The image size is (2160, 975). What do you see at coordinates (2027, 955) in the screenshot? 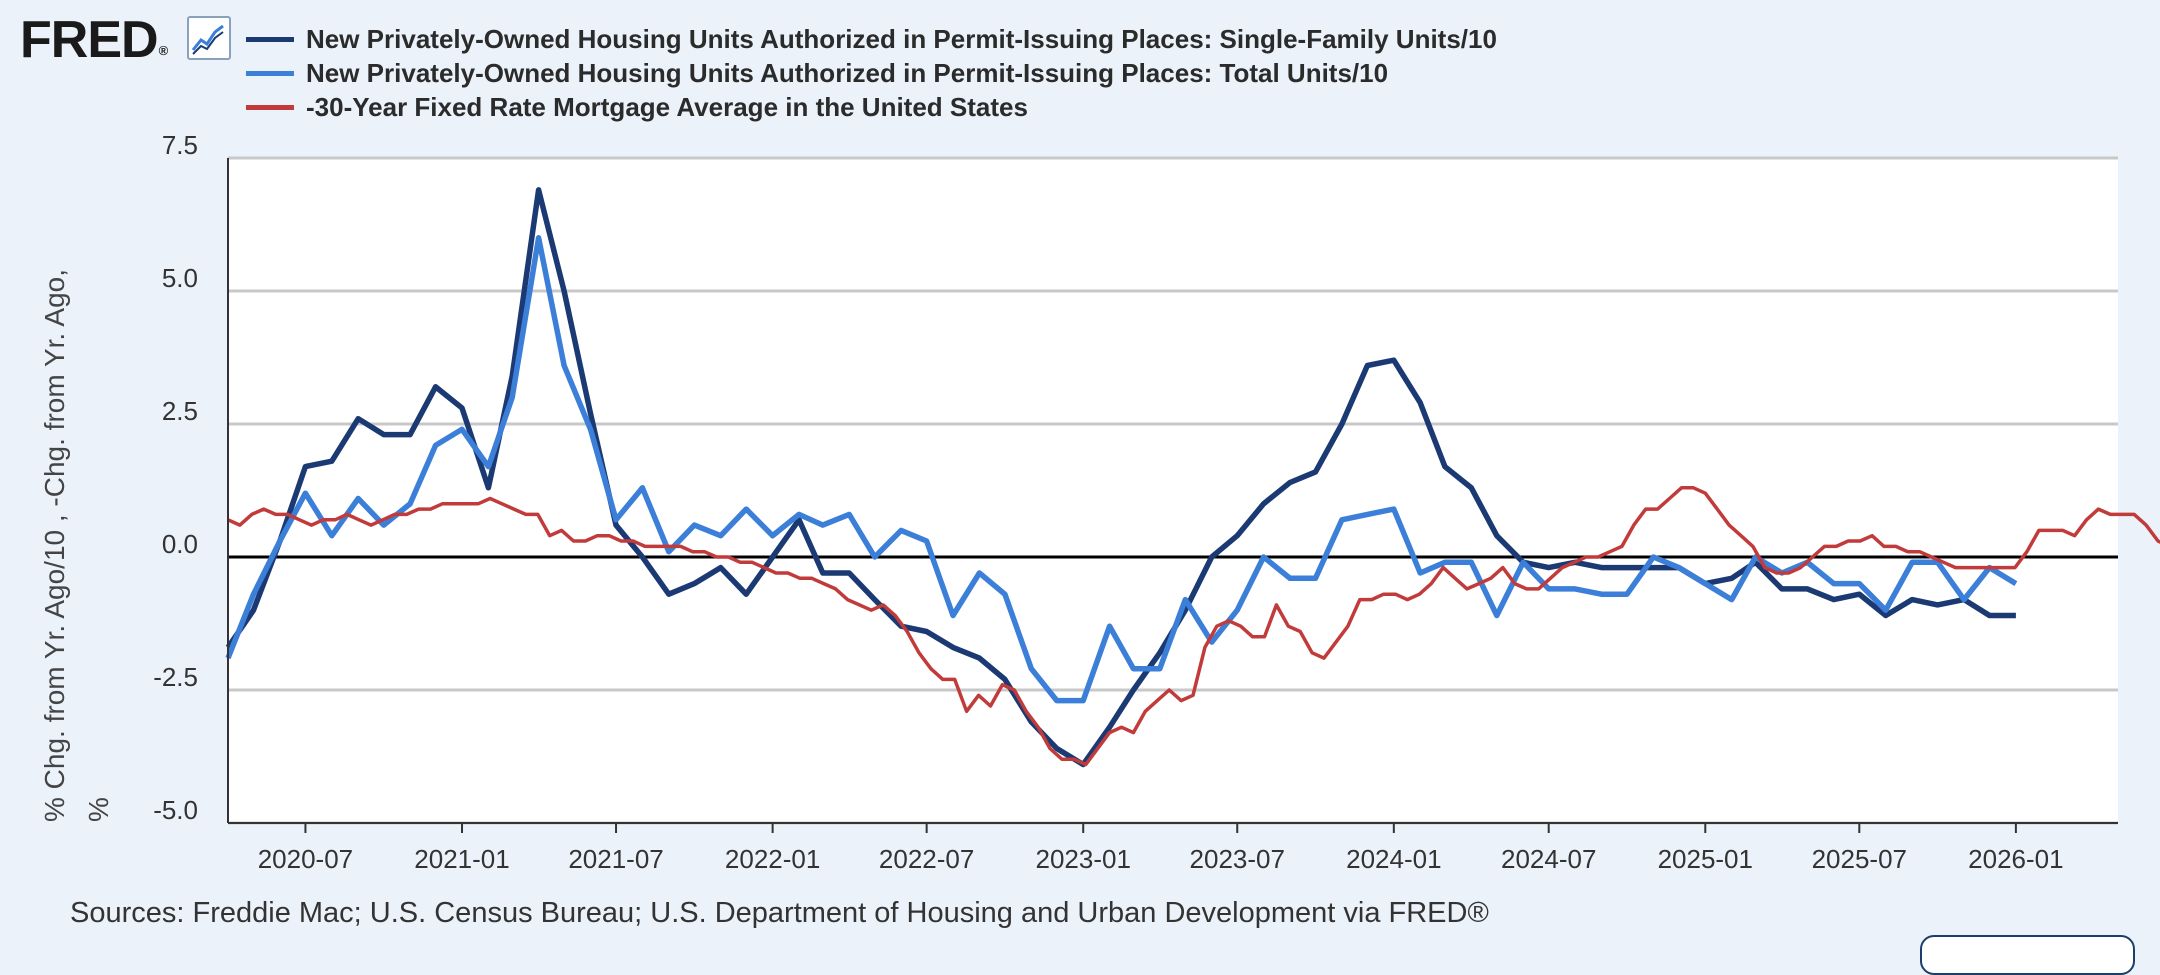
I see `download-button` at bounding box center [2027, 955].